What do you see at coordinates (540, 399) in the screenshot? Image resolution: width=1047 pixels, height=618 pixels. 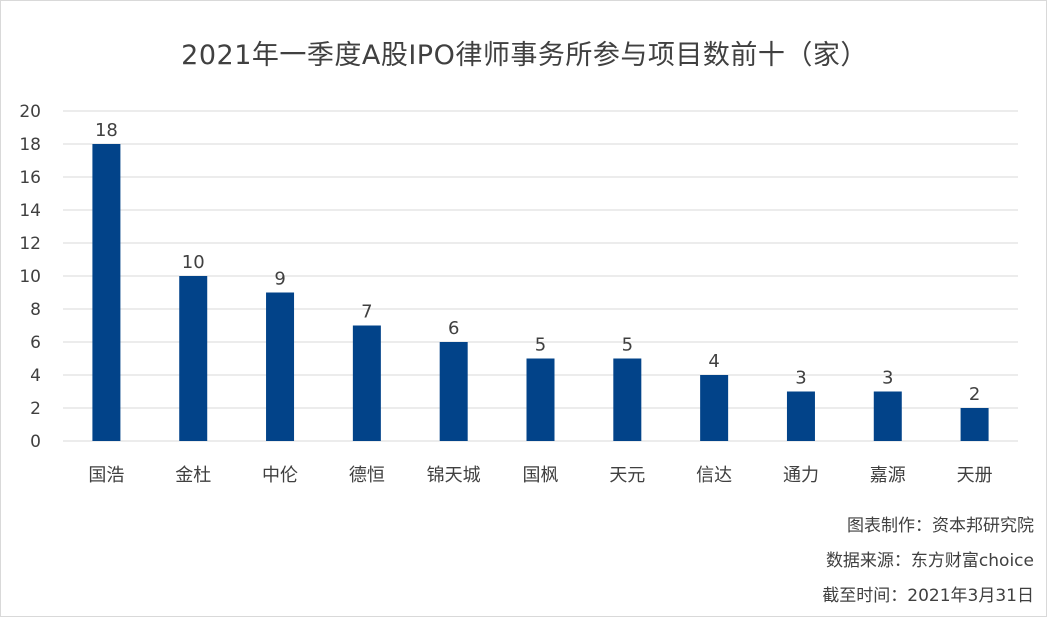 I see `bar-国枫` at bounding box center [540, 399].